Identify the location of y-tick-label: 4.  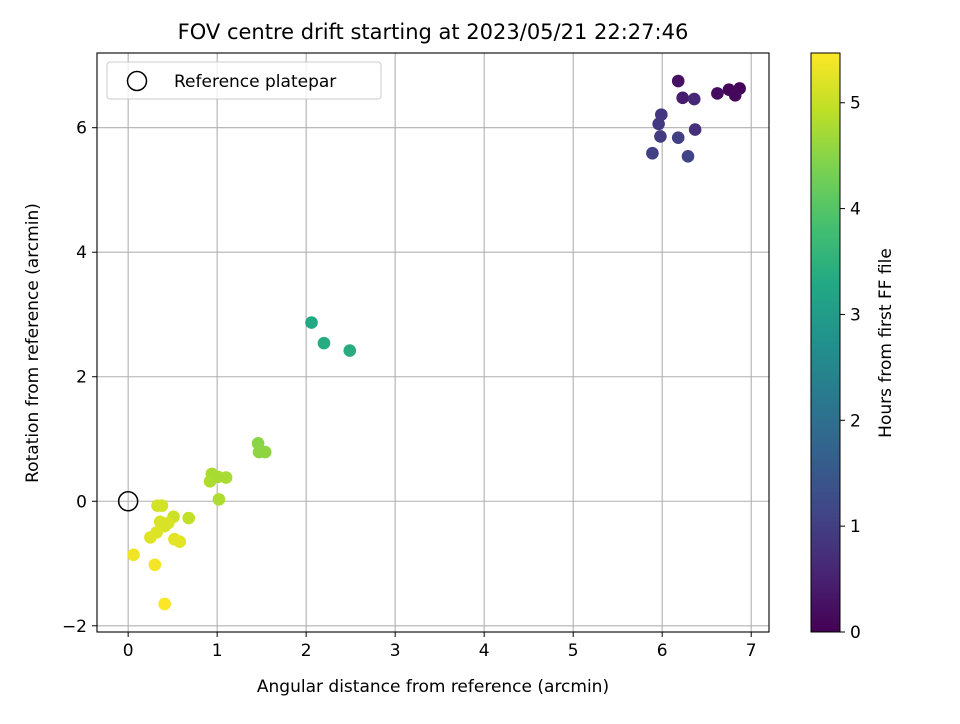
(81, 253).